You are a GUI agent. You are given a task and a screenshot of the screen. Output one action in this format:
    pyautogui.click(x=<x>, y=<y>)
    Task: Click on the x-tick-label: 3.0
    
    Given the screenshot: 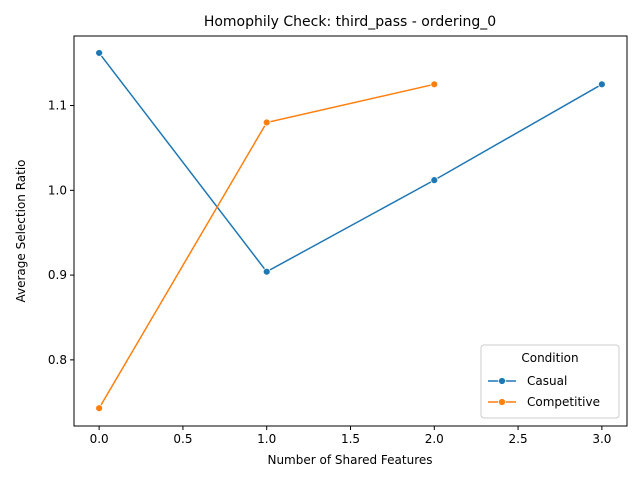 What is the action you would take?
    pyautogui.click(x=601, y=439)
    